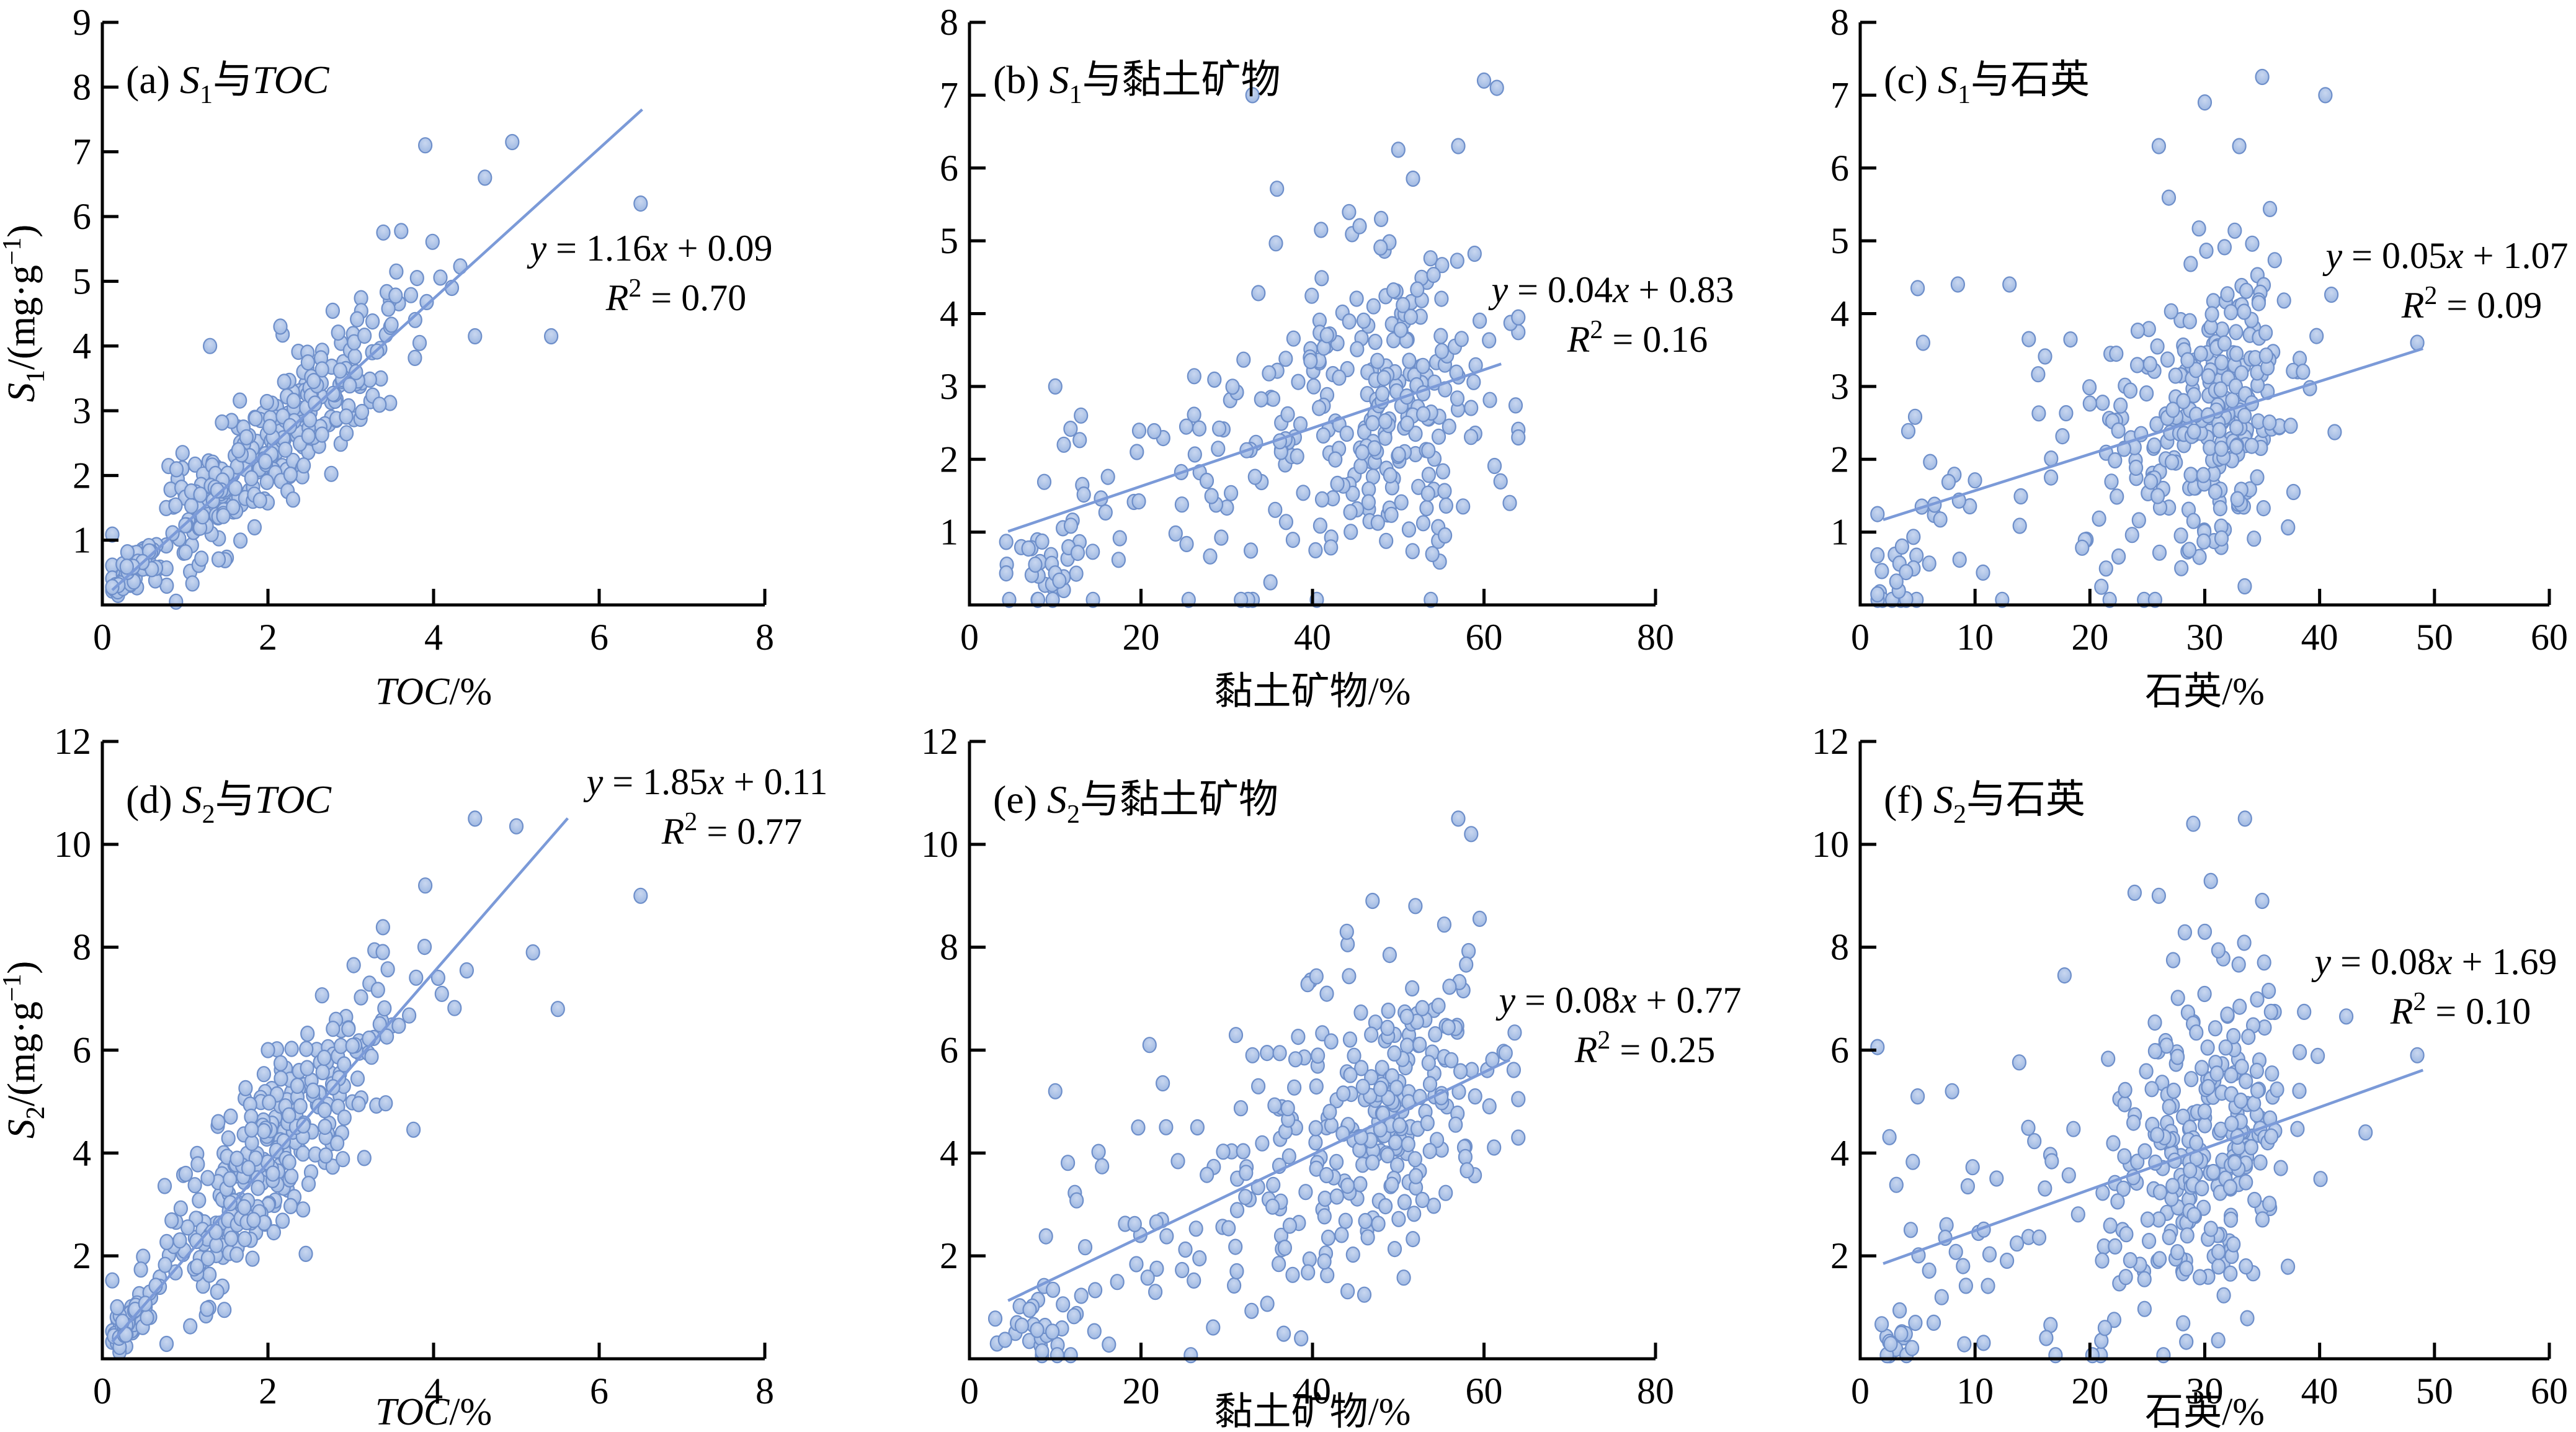 This screenshot has width=2576, height=1432. What do you see at coordinates (1136, 803) in the screenshot?
I see `panel-title: (e) S2与黏土矿物` at bounding box center [1136, 803].